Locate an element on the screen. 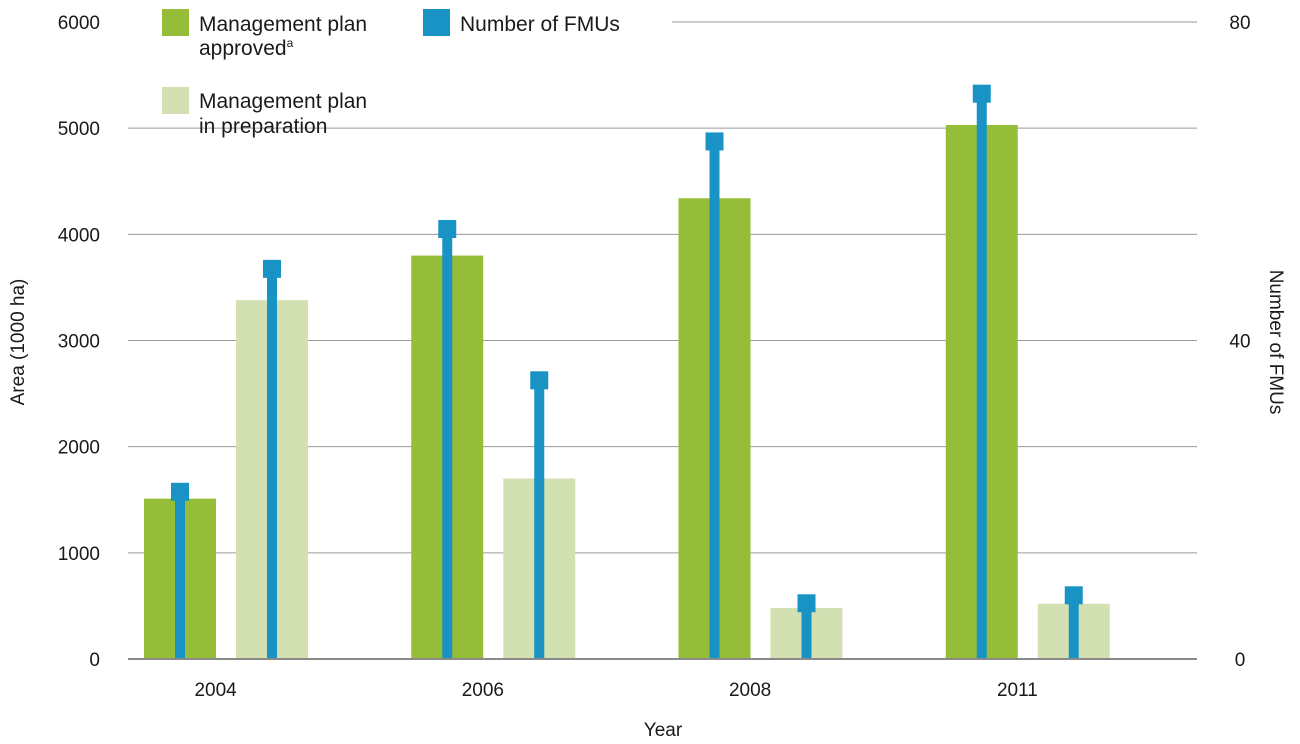 This screenshot has width=1300, height=744. y2-tick-label: 40 is located at coordinates (1239, 342).